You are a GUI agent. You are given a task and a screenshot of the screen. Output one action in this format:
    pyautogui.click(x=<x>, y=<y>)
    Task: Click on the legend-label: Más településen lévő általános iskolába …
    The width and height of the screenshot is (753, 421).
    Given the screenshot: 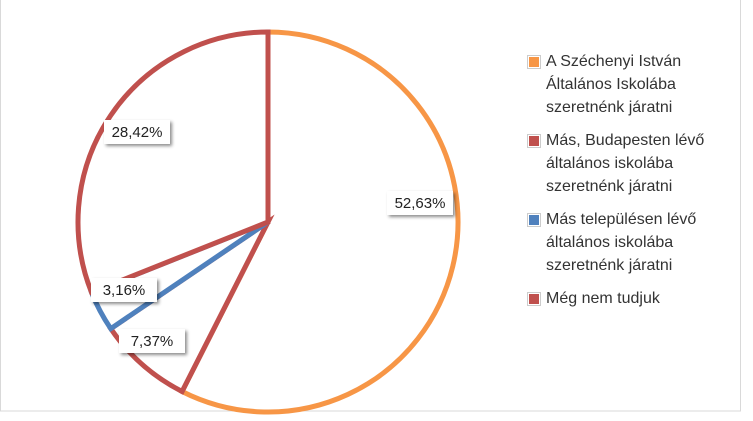 What is the action you would take?
    pyautogui.click(x=621, y=242)
    